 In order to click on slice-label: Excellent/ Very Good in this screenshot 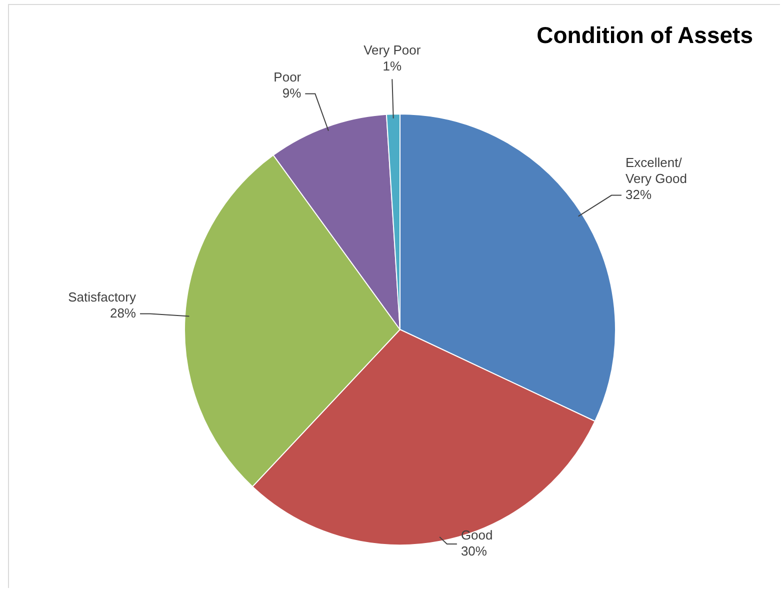, I will do `click(656, 170)`.